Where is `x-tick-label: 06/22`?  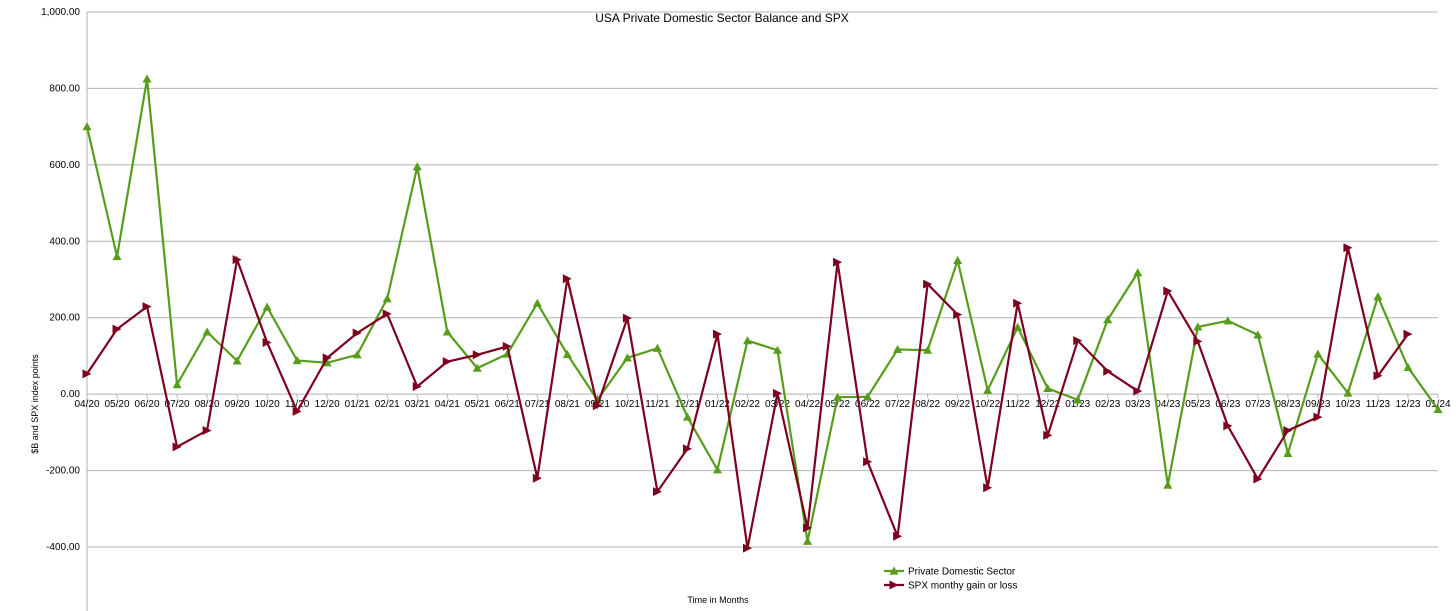 x-tick-label: 06/22 is located at coordinates (867, 404).